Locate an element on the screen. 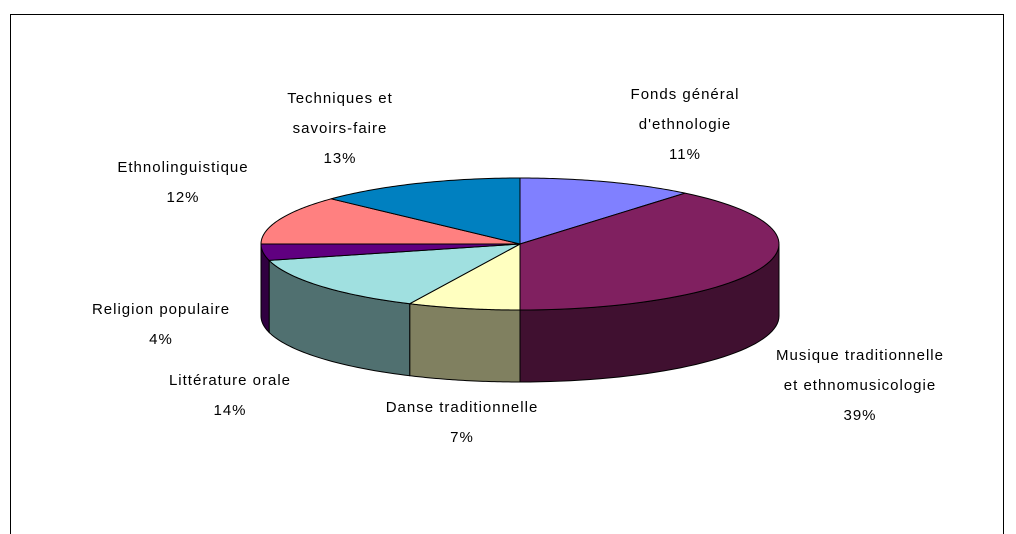 This screenshot has width=1016, height=534. value-label: 11% is located at coordinates (685, 154).